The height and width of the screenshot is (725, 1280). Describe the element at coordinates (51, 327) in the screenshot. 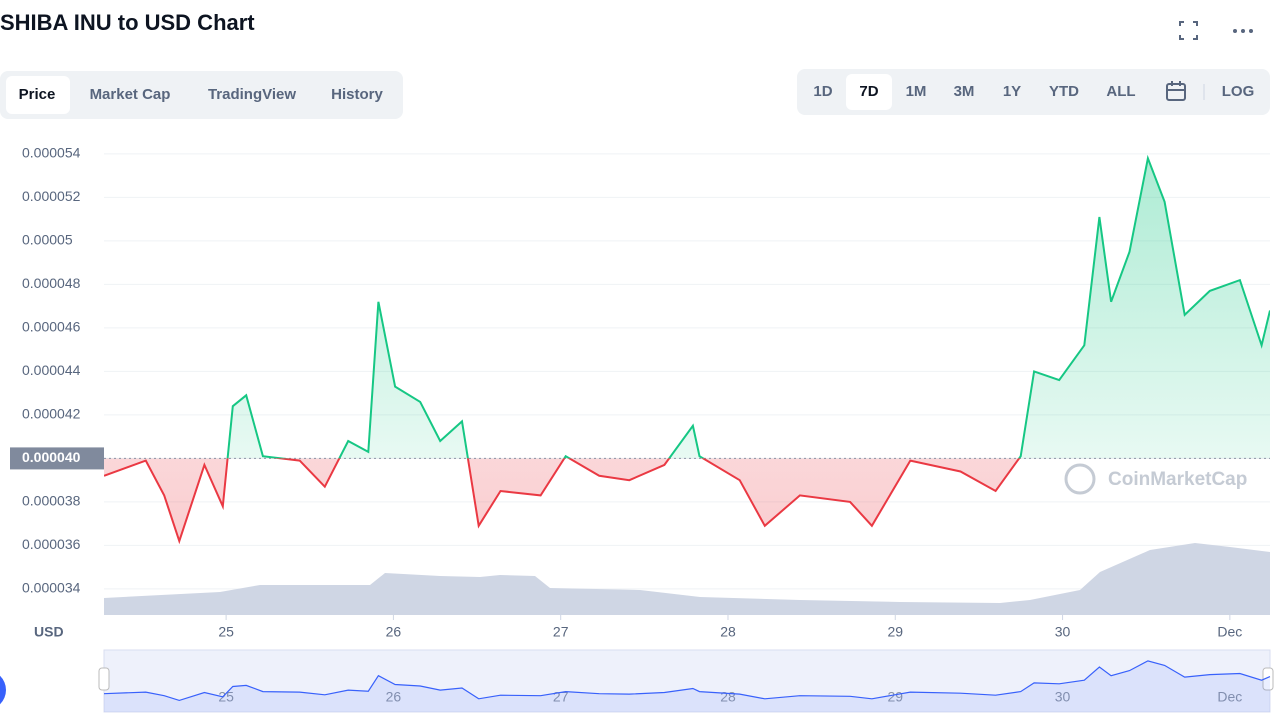

I see `y-tick-label: 0.000046` at that location.